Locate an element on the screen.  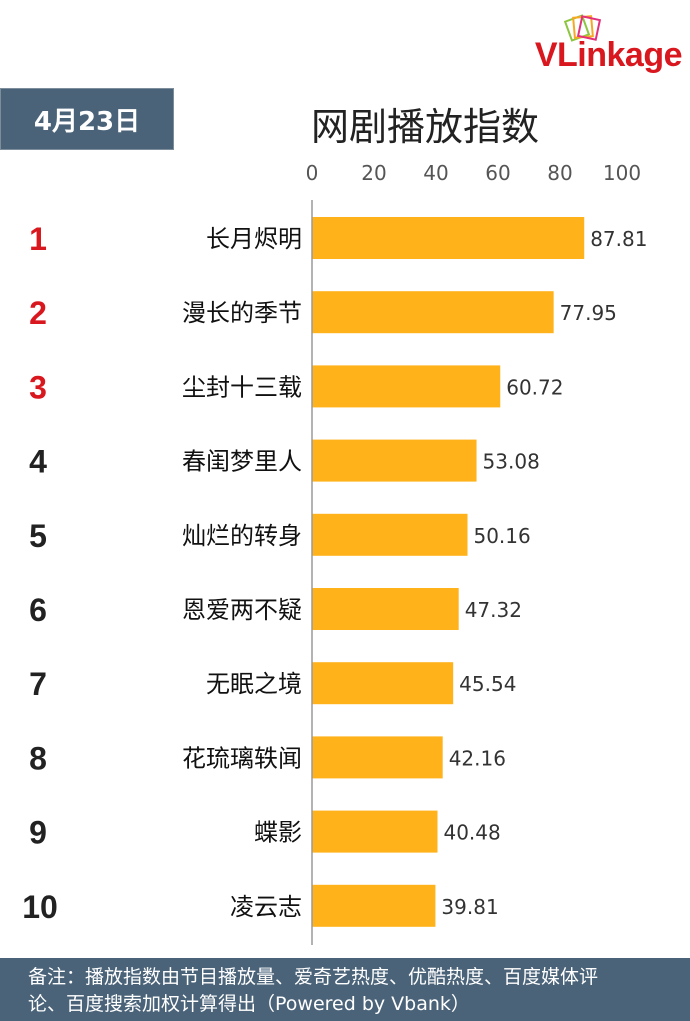
x-tick-label: 80 is located at coordinates (559, 173).